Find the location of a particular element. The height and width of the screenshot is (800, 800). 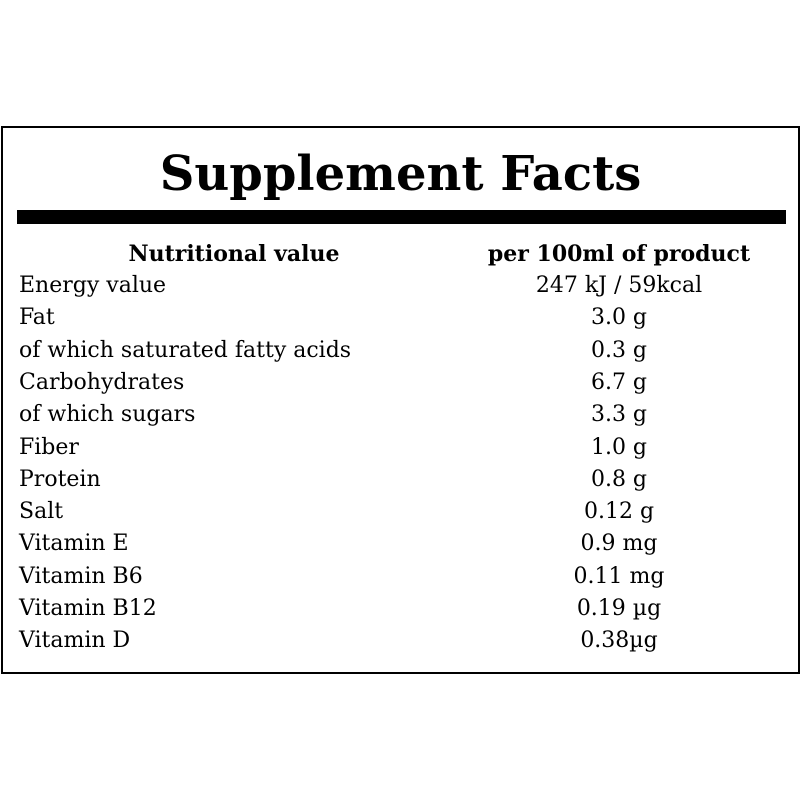

label-cell: Carbohydrates is located at coordinates (102, 382).